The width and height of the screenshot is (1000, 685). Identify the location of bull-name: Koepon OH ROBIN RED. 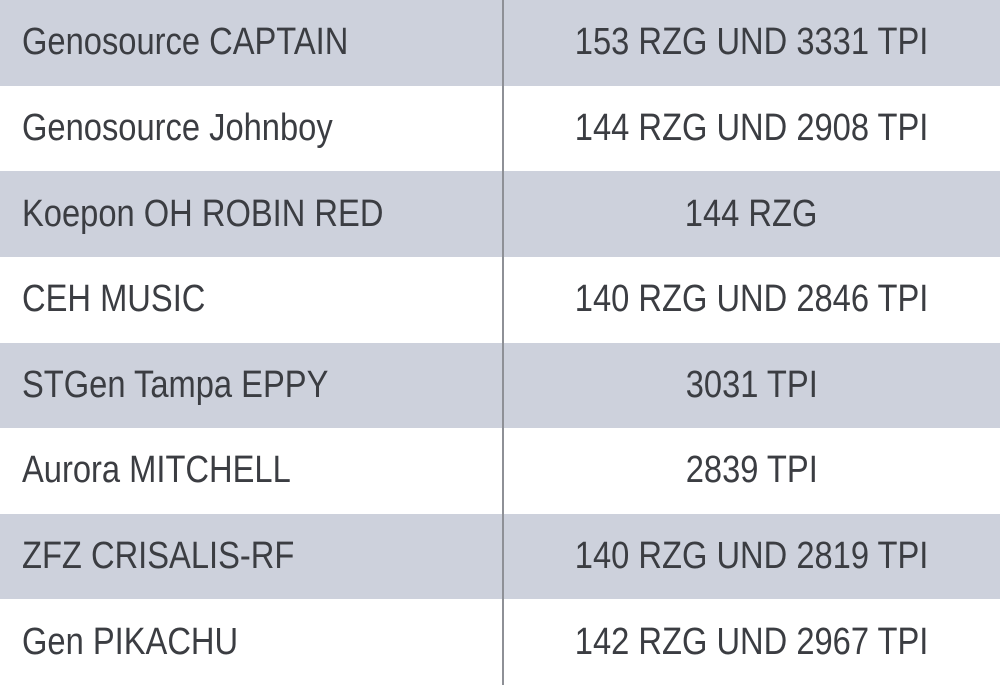
(203, 213).